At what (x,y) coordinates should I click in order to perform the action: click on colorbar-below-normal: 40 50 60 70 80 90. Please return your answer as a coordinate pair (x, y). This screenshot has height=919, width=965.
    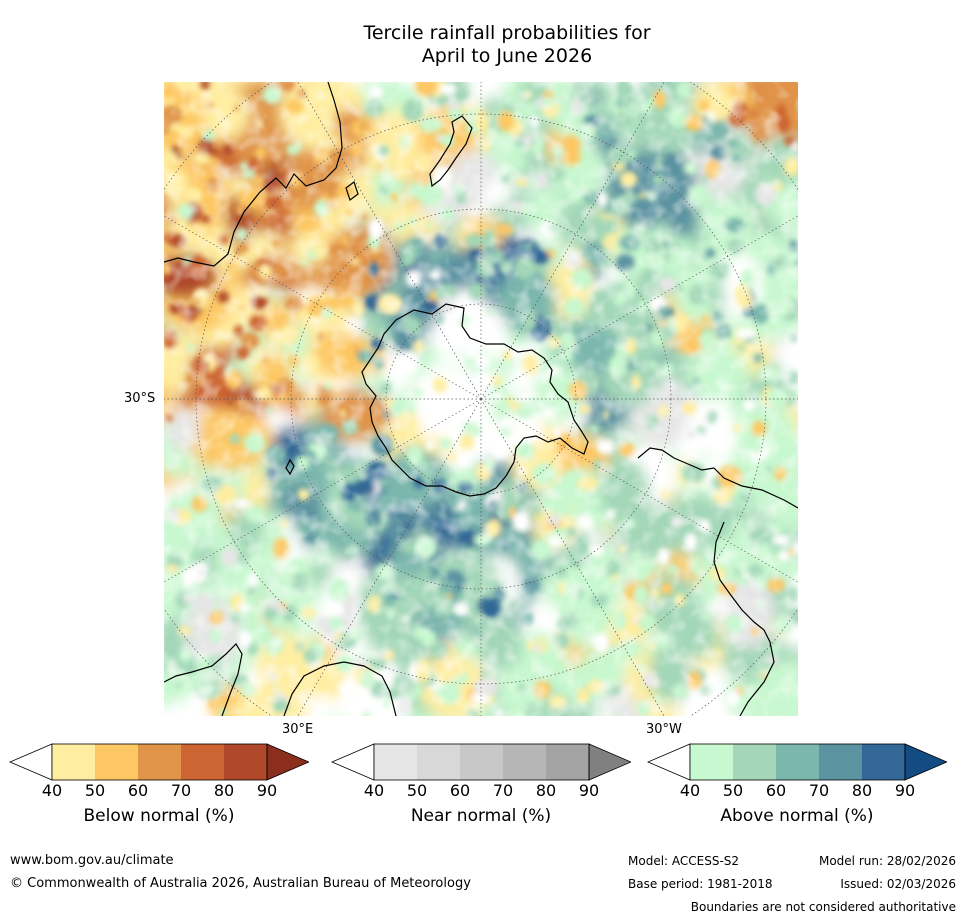
    Looking at the image, I should click on (159, 772).